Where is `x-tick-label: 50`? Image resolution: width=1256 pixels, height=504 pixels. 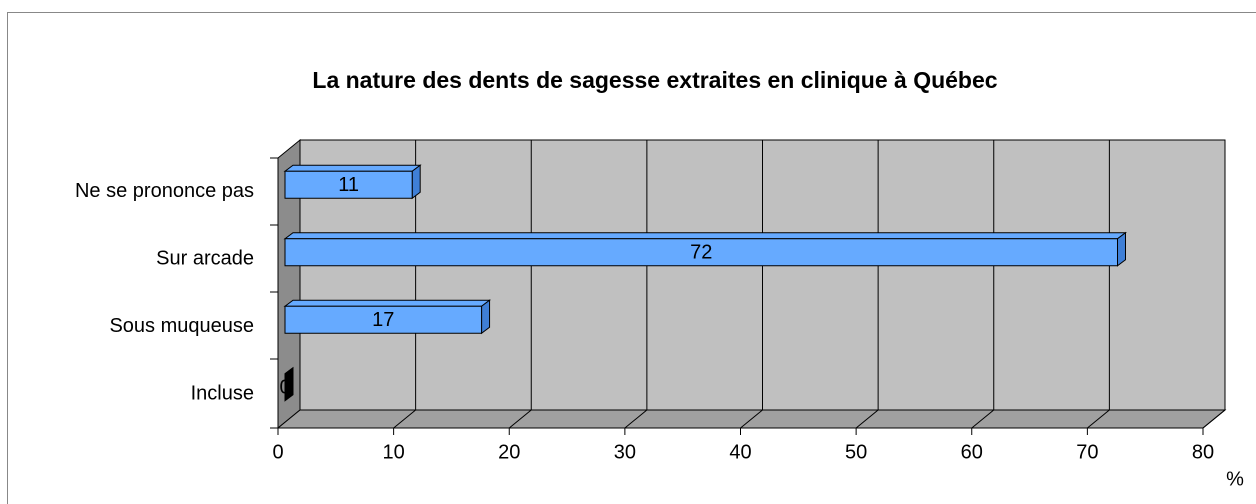
x-tick-label: 50 is located at coordinates (856, 452).